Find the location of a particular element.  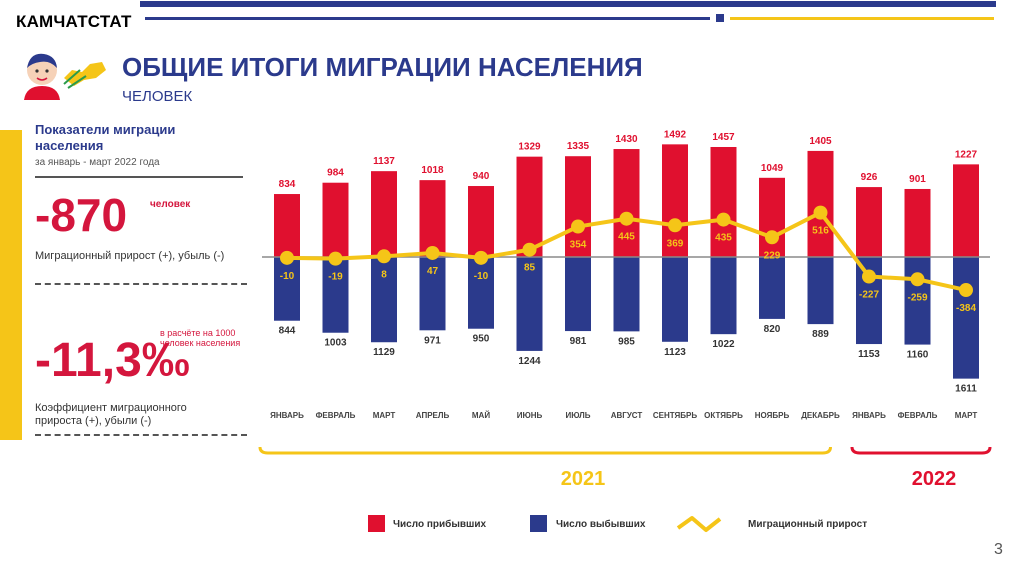

growth-label: 85 is located at coordinates (530, 268).